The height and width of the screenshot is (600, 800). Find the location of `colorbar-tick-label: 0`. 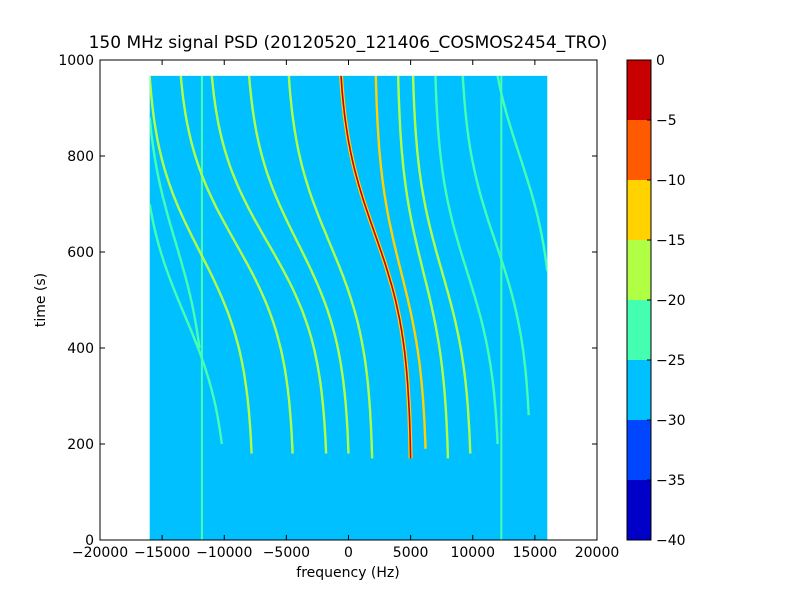

colorbar-tick-label: 0 is located at coordinates (660, 61).